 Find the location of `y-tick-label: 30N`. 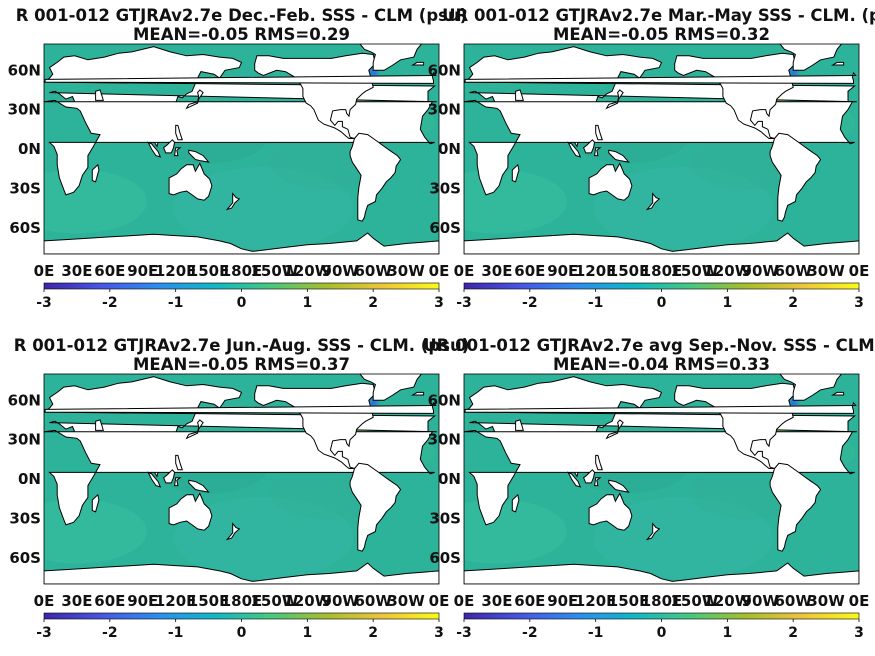

y-tick-label: 30N is located at coordinates (444, 440).